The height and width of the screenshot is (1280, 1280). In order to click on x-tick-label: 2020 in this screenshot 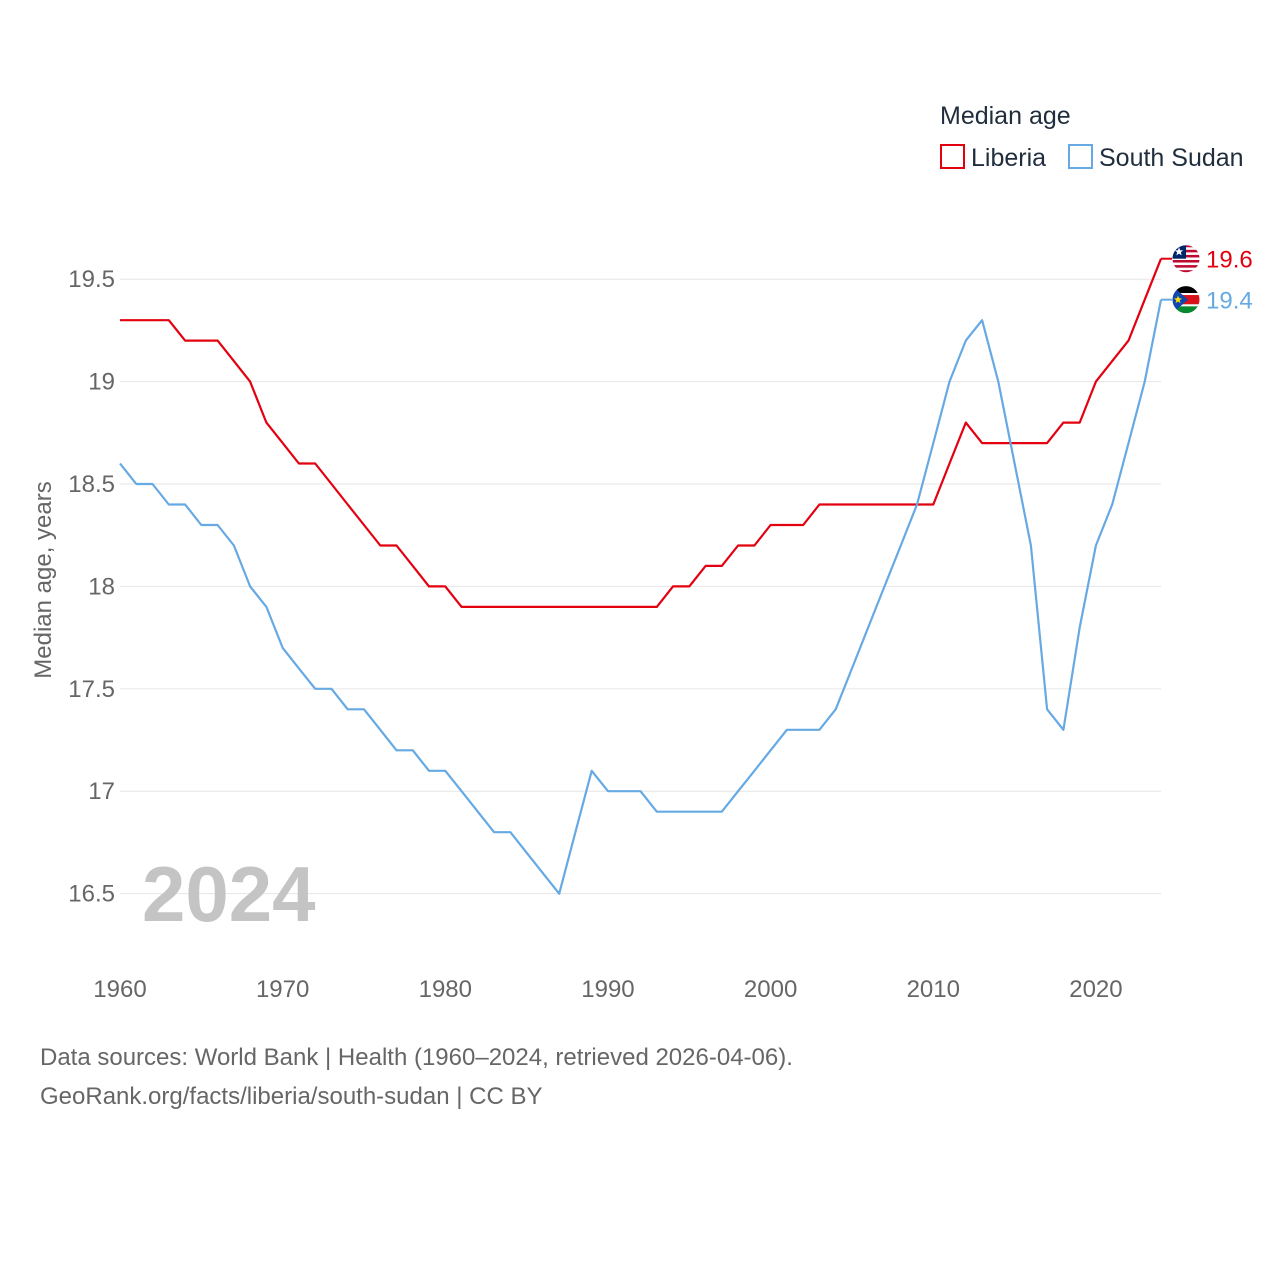, I will do `click(1095, 989)`.